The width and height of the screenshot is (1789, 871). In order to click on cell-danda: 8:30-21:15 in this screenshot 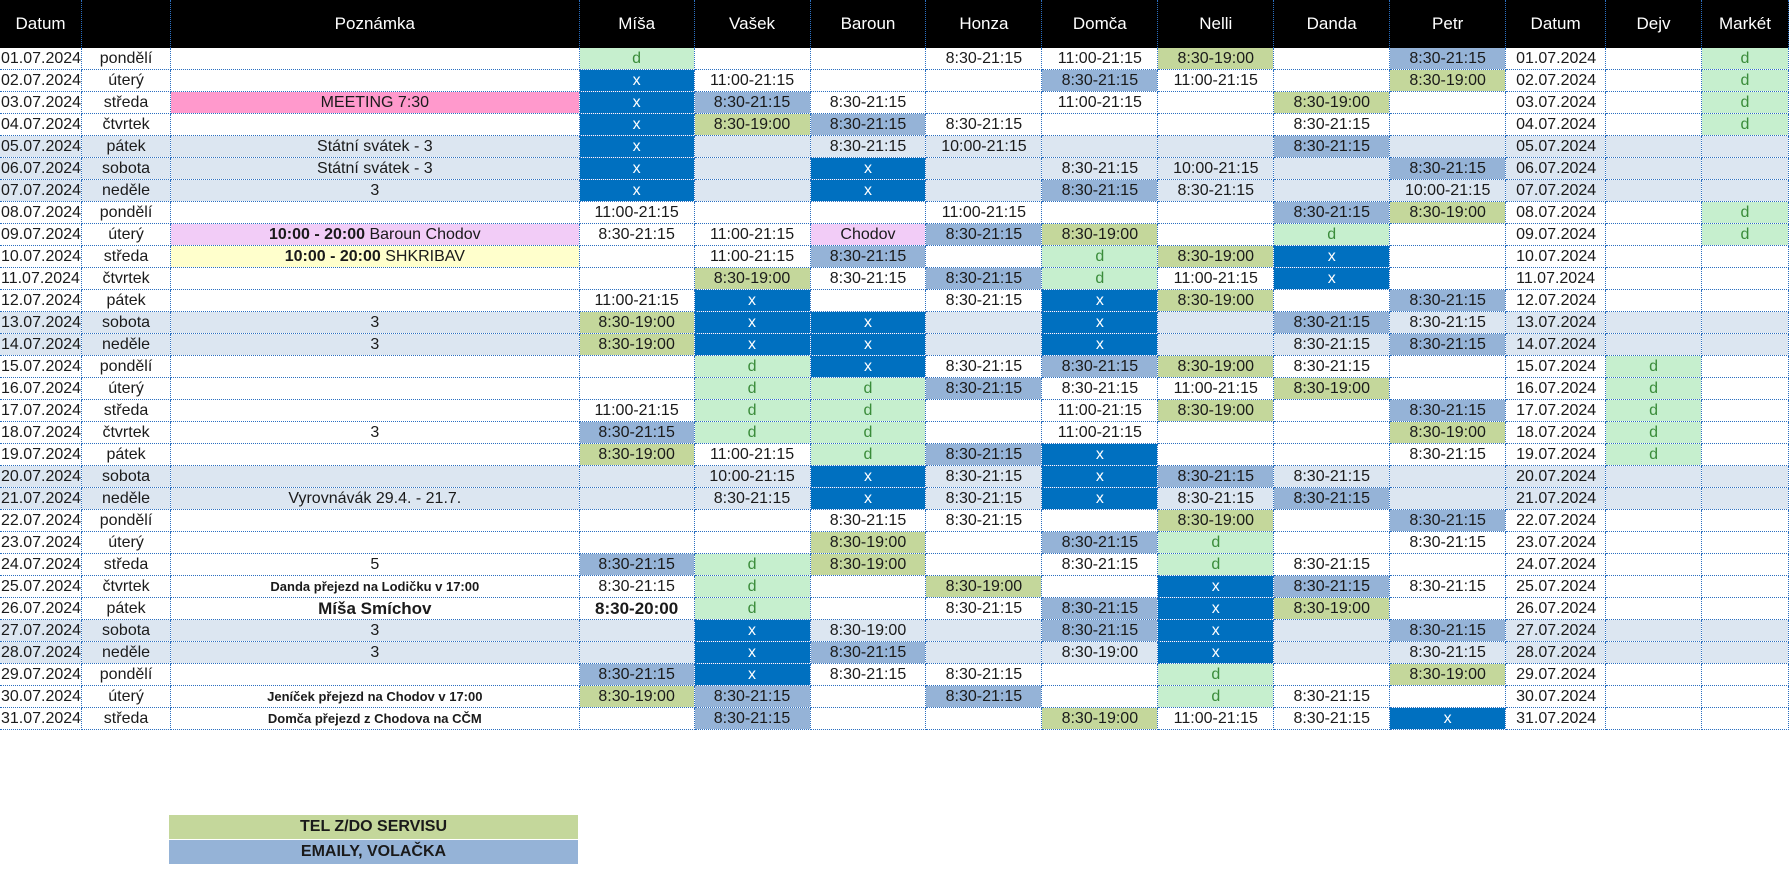, I will do `click(1332, 322)`.